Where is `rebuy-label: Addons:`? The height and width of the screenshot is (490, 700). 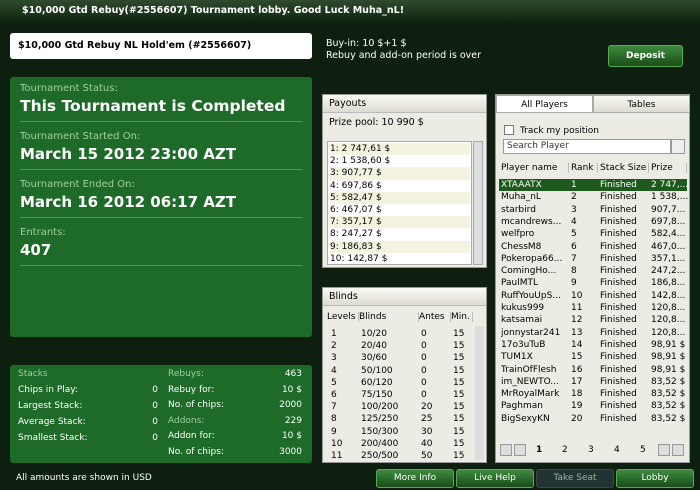
rebuy-label: Addons: is located at coordinates (186, 420).